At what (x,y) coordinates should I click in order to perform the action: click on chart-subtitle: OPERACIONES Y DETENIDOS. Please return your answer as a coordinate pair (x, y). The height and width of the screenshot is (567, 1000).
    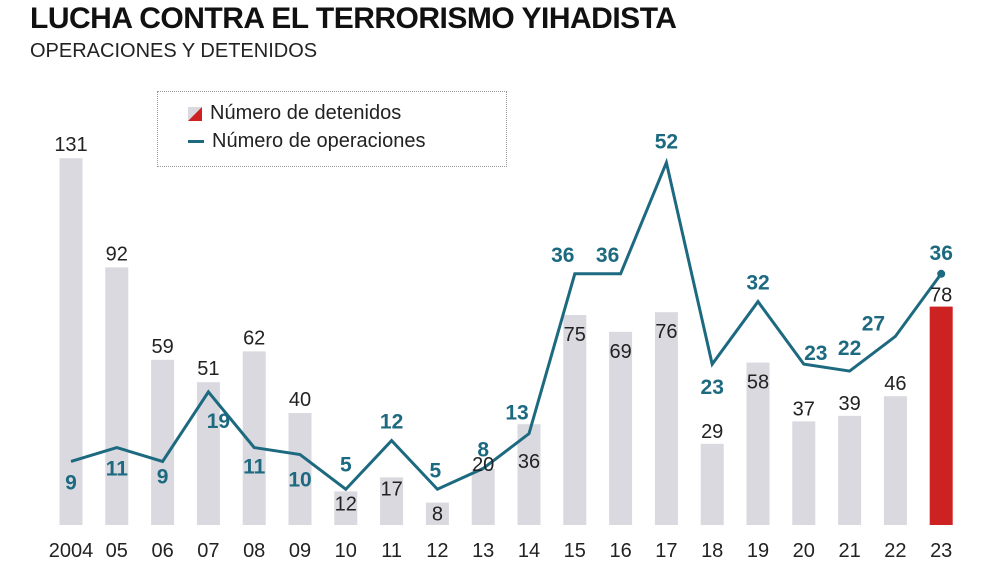
    Looking at the image, I should click on (174, 51).